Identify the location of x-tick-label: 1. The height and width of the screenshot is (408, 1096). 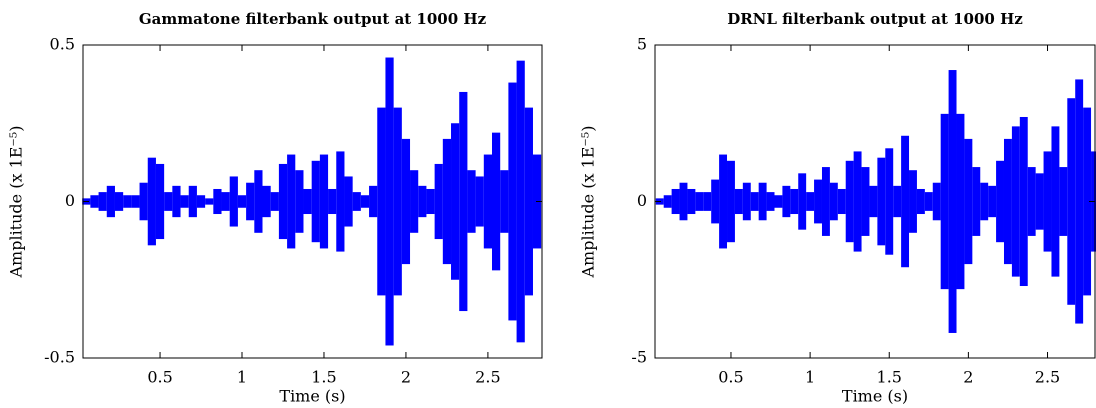
(242, 377).